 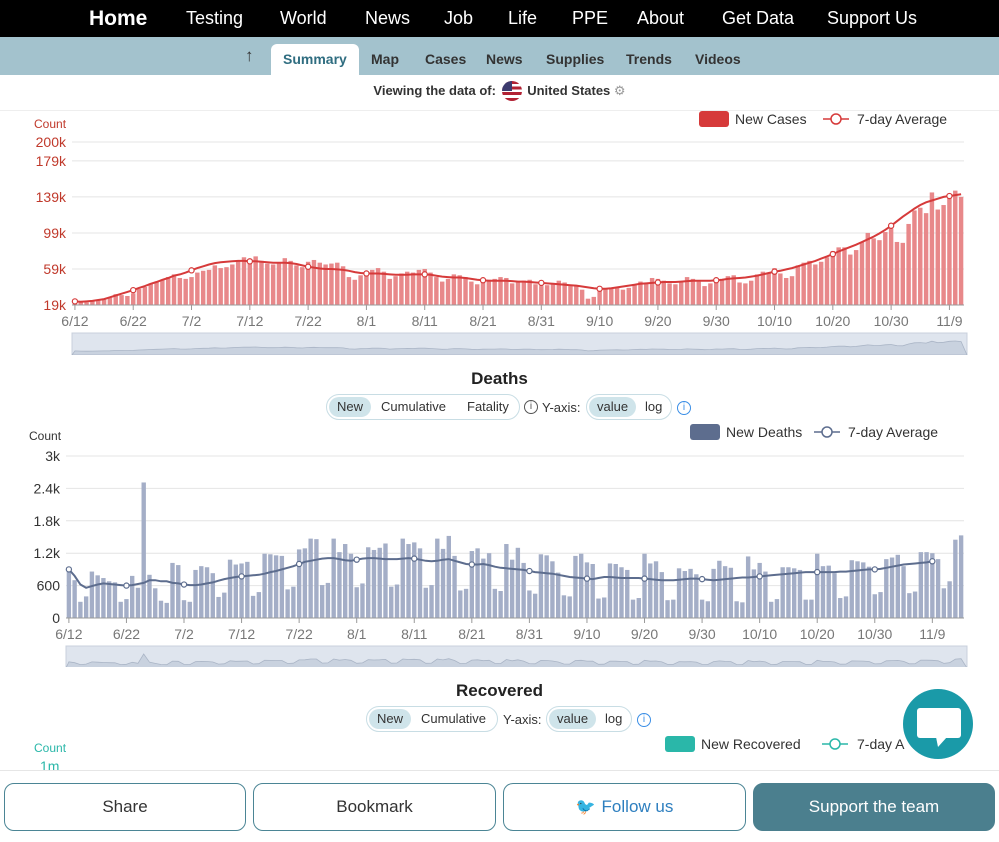 What do you see at coordinates (241, 634) in the screenshot?
I see `x-tick-label: 7/12` at bounding box center [241, 634].